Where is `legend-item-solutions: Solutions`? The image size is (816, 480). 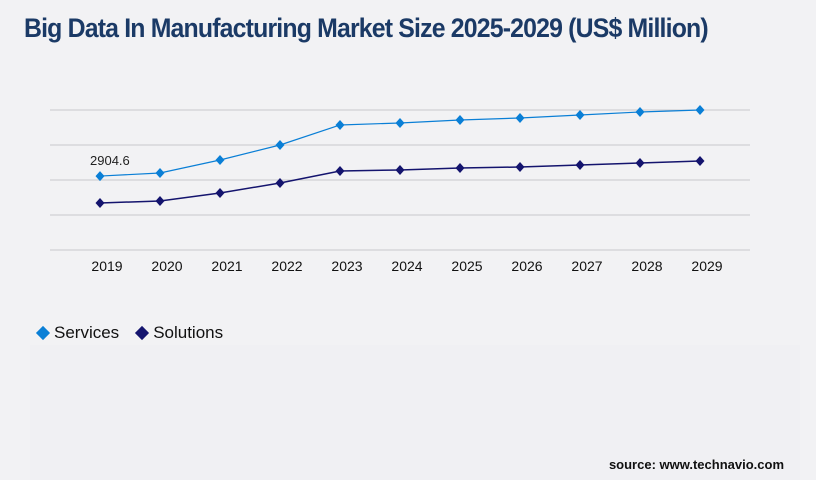 legend-item-solutions: Solutions is located at coordinates (179, 333).